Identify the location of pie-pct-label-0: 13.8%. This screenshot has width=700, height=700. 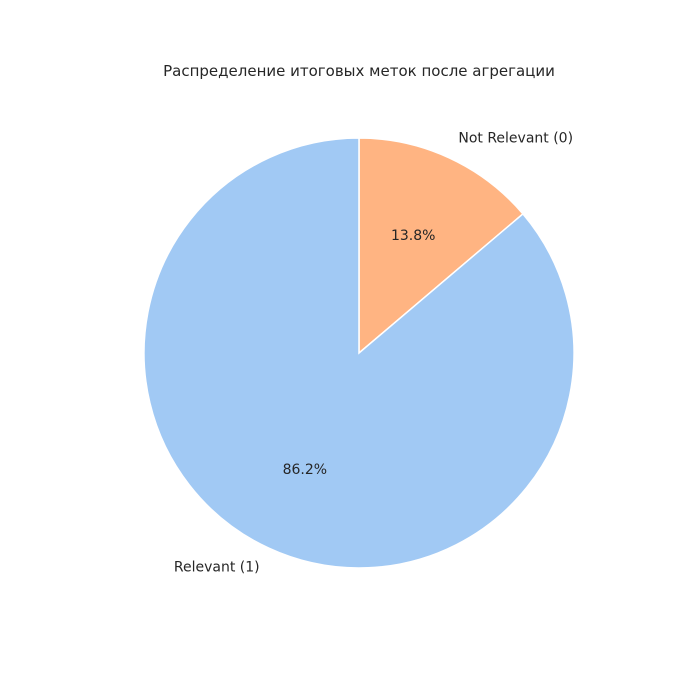
(413, 236).